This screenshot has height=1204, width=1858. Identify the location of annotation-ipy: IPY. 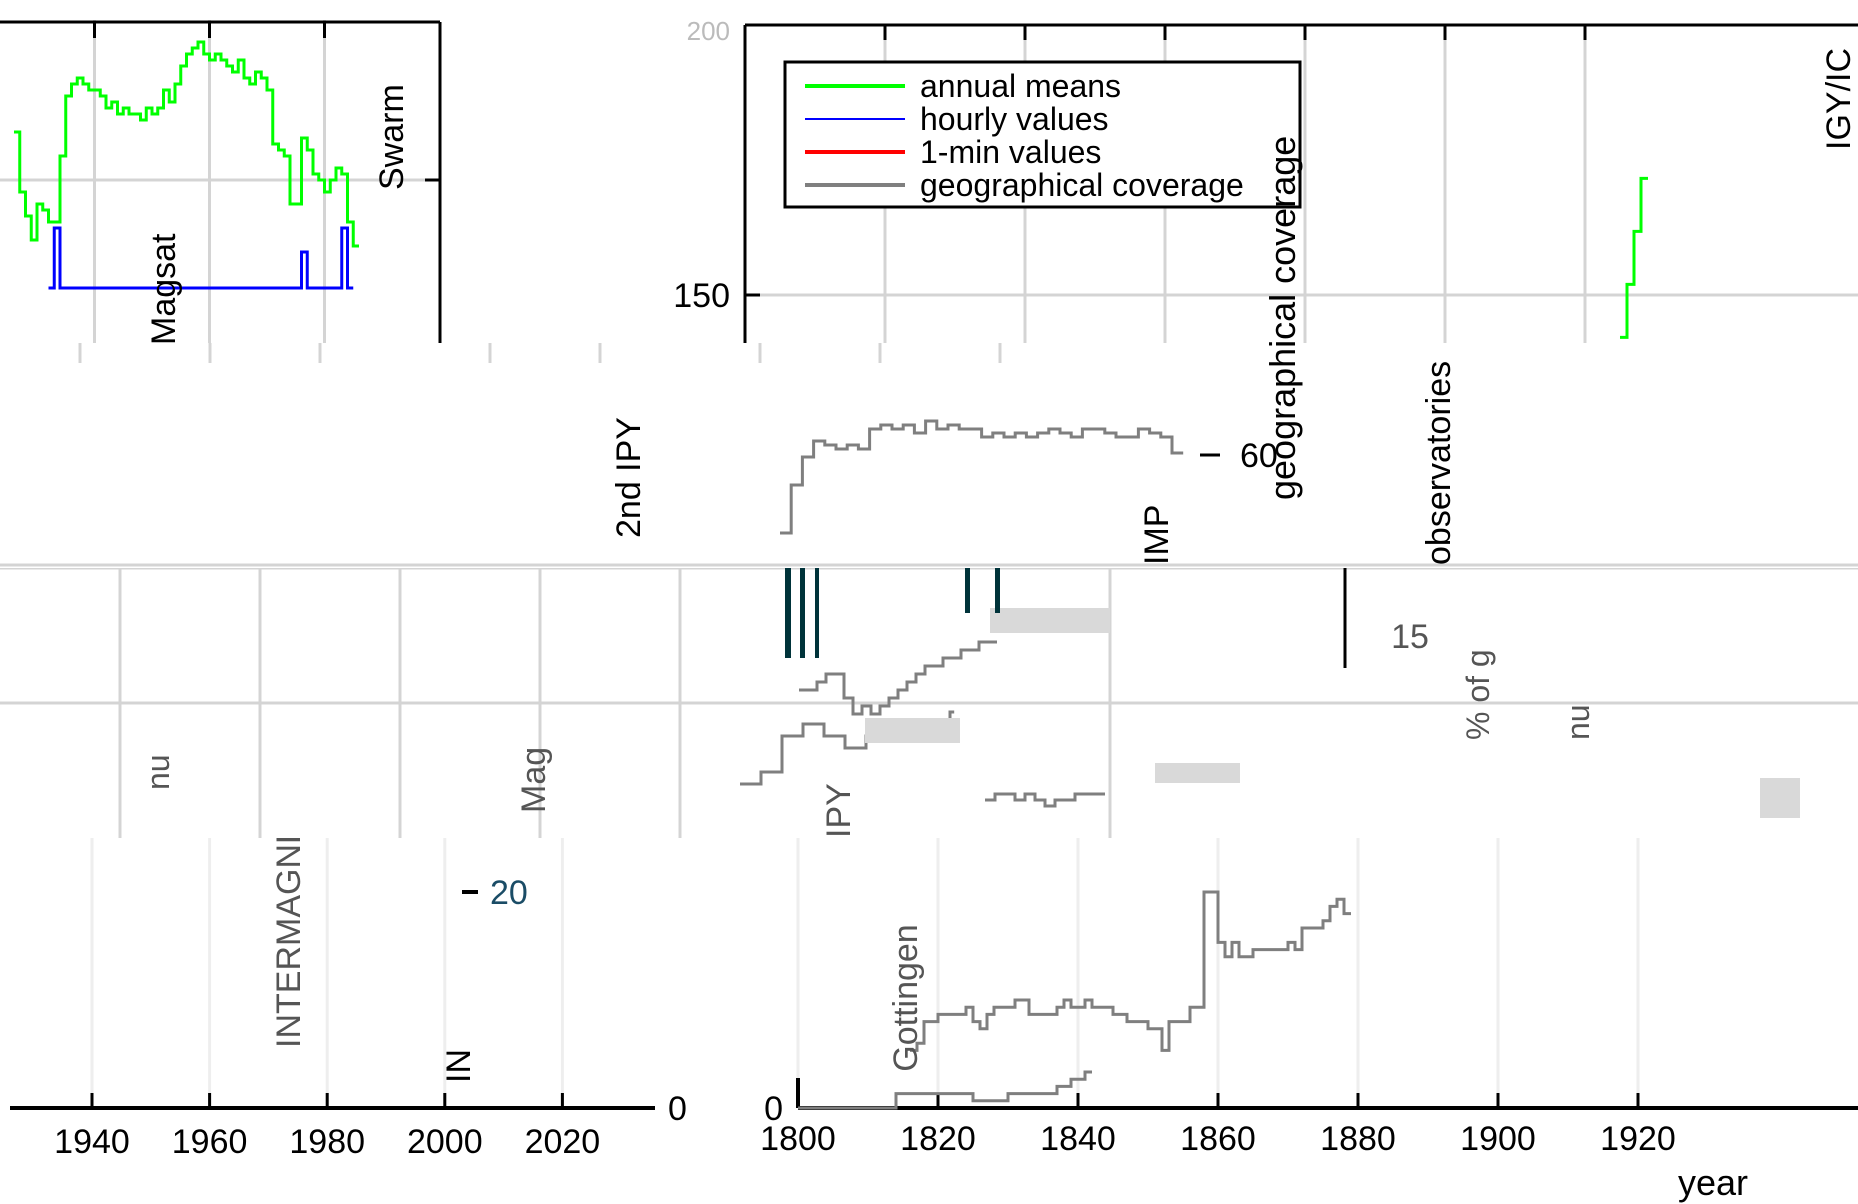
(839, 810).